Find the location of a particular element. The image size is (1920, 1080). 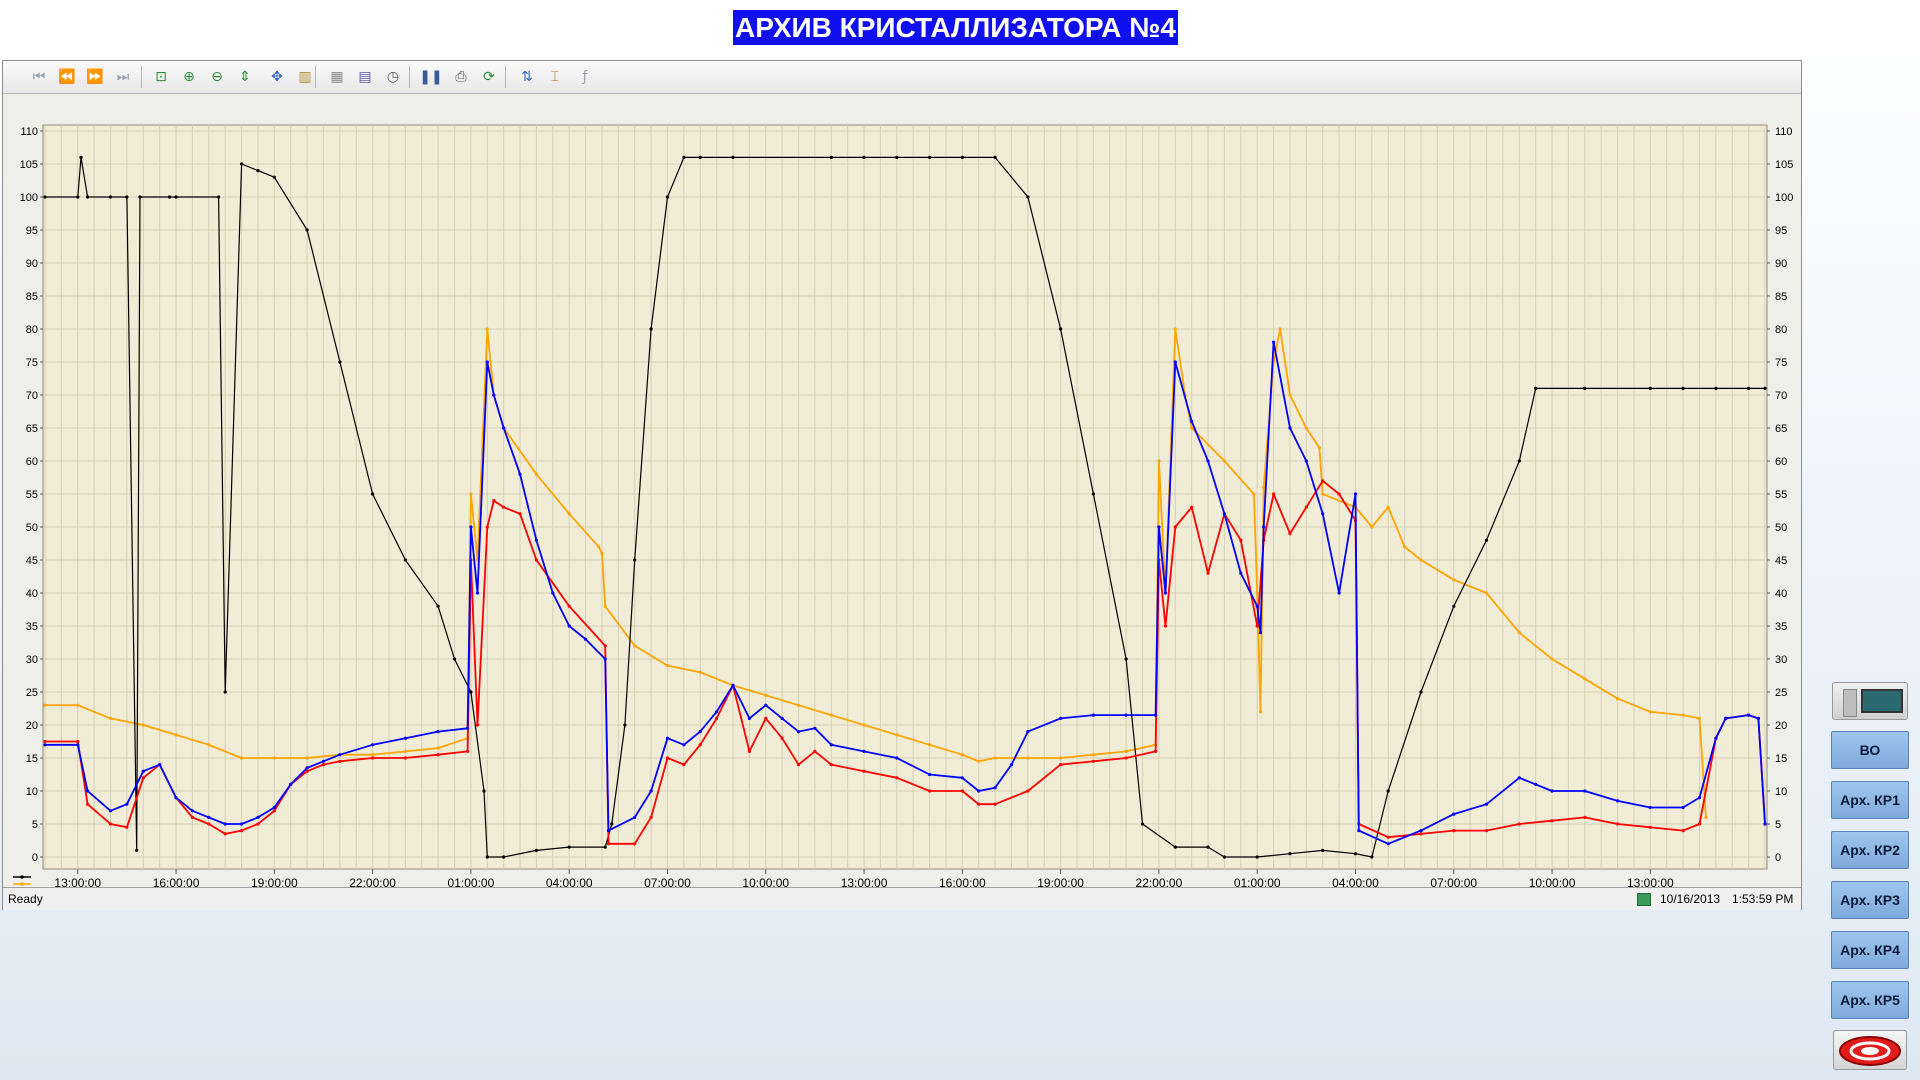

y-tick-label-right: 110 is located at coordinates (1784, 132).